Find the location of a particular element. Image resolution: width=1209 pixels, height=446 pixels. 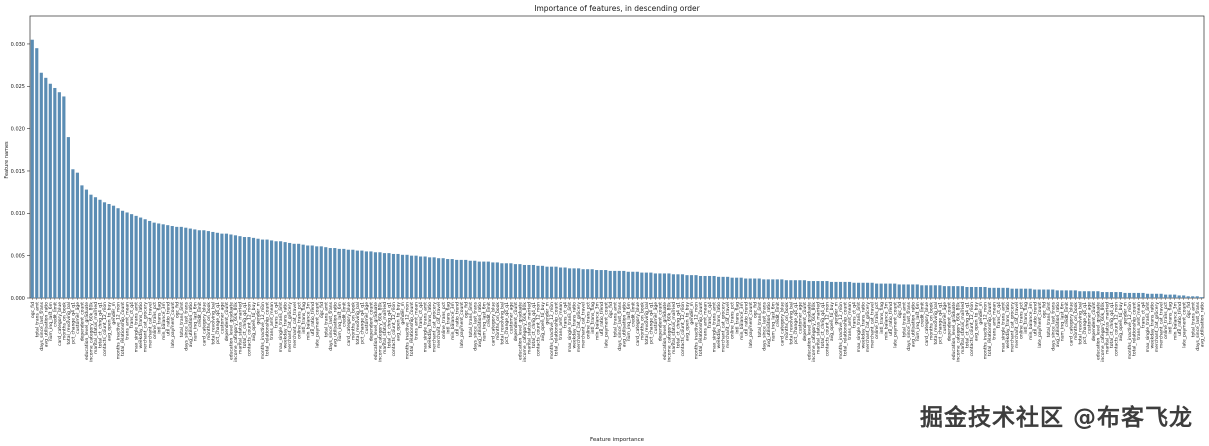

x-tick-label: contacts_count_12_mon is located at coordinates (105, 329).